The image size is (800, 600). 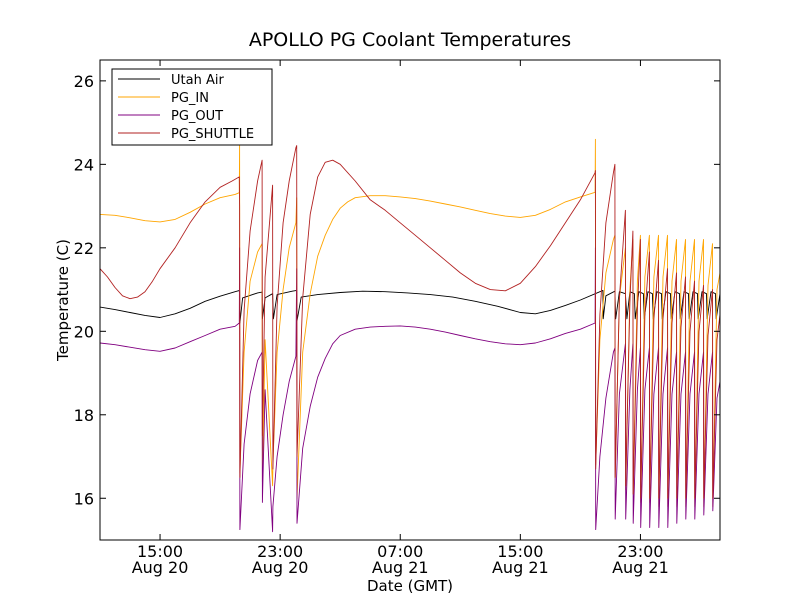 What do you see at coordinates (84, 415) in the screenshot?
I see `y-tick-label: 18` at bounding box center [84, 415].